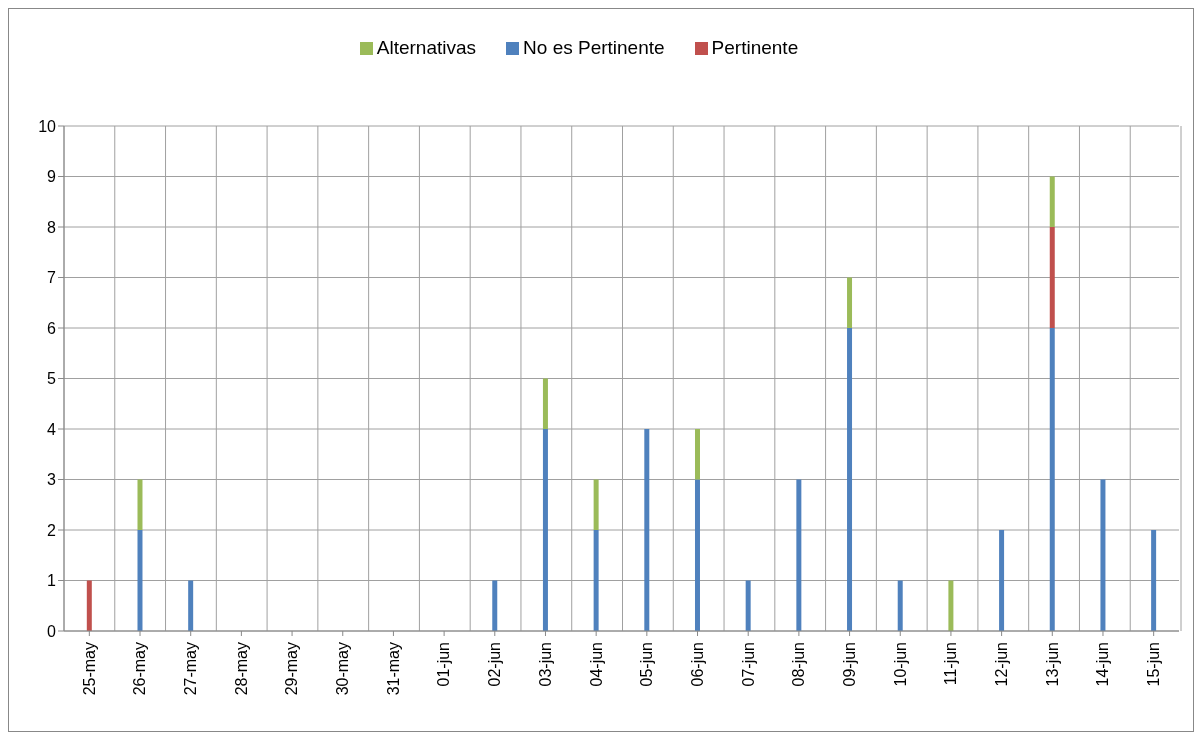  What do you see at coordinates (47, 126) in the screenshot?
I see `y-tick-label: 10` at bounding box center [47, 126].